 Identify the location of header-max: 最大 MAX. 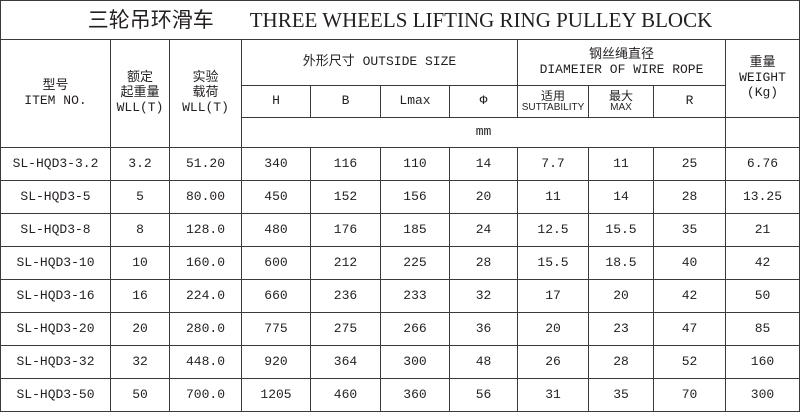
(621, 101).